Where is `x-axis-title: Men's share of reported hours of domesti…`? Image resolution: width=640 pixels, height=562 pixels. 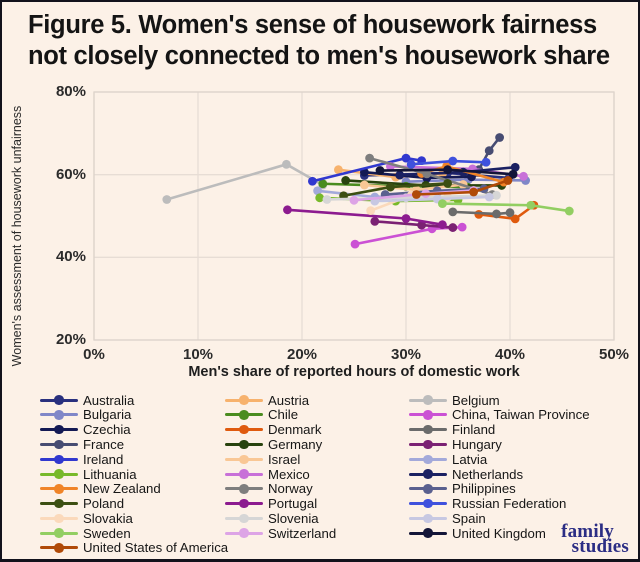 x-axis-title: Men's share of reported hours of domesti… is located at coordinates (354, 372).